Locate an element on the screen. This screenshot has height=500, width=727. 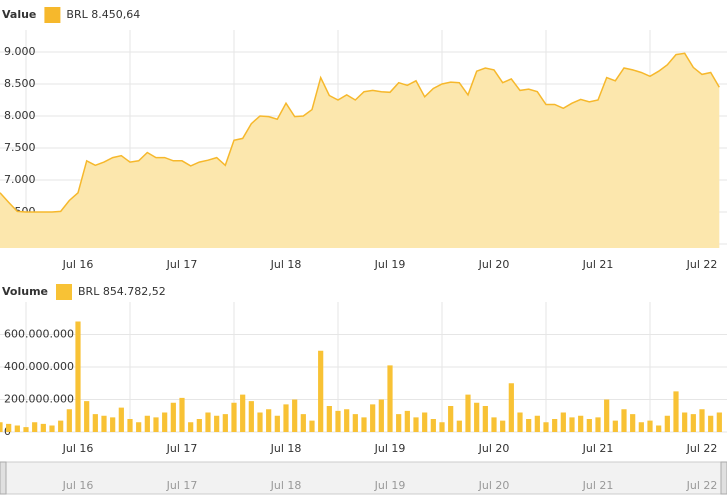
y-tick-label: 9.000 is located at coordinates (20, 51).